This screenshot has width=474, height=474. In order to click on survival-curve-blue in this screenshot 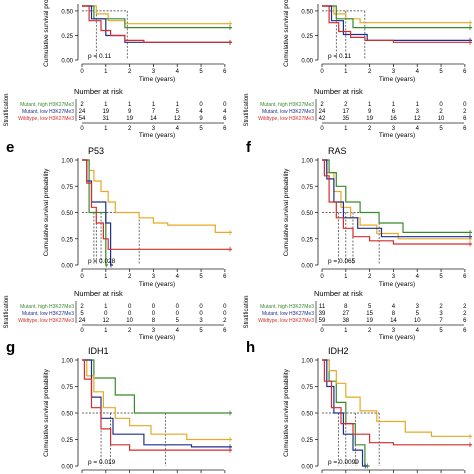, I will do `click(157, 24)`.